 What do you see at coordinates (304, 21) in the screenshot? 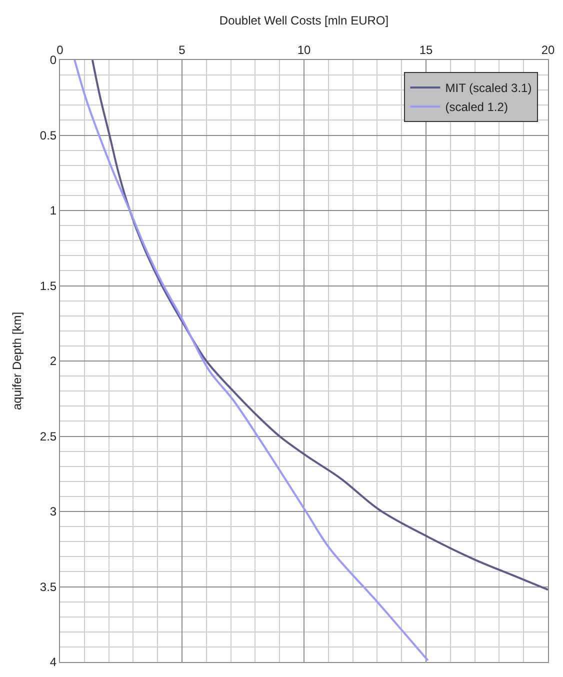
I see `x-axis-title: Doublet Well Costs [mln EURO]` at bounding box center [304, 21].